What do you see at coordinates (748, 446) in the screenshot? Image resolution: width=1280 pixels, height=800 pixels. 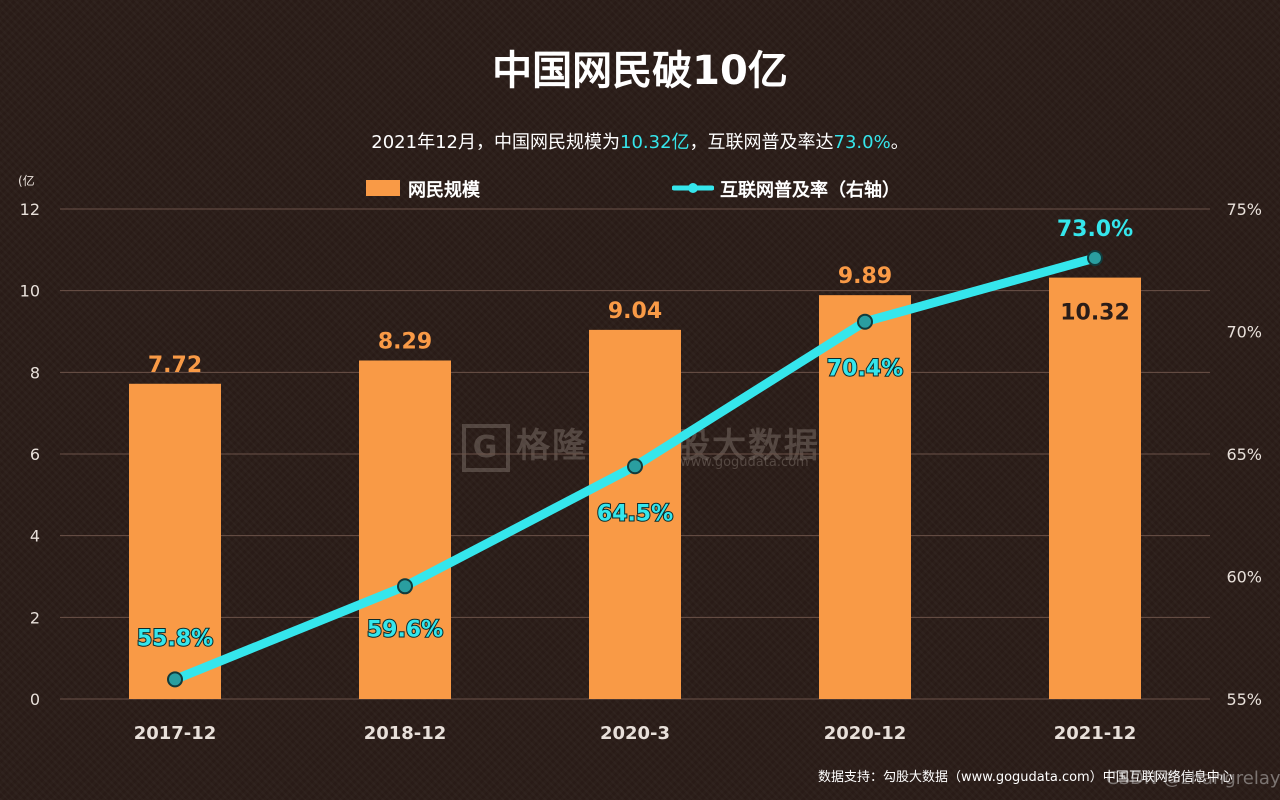 I see `watermark-tail: 股大数据` at bounding box center [748, 446].